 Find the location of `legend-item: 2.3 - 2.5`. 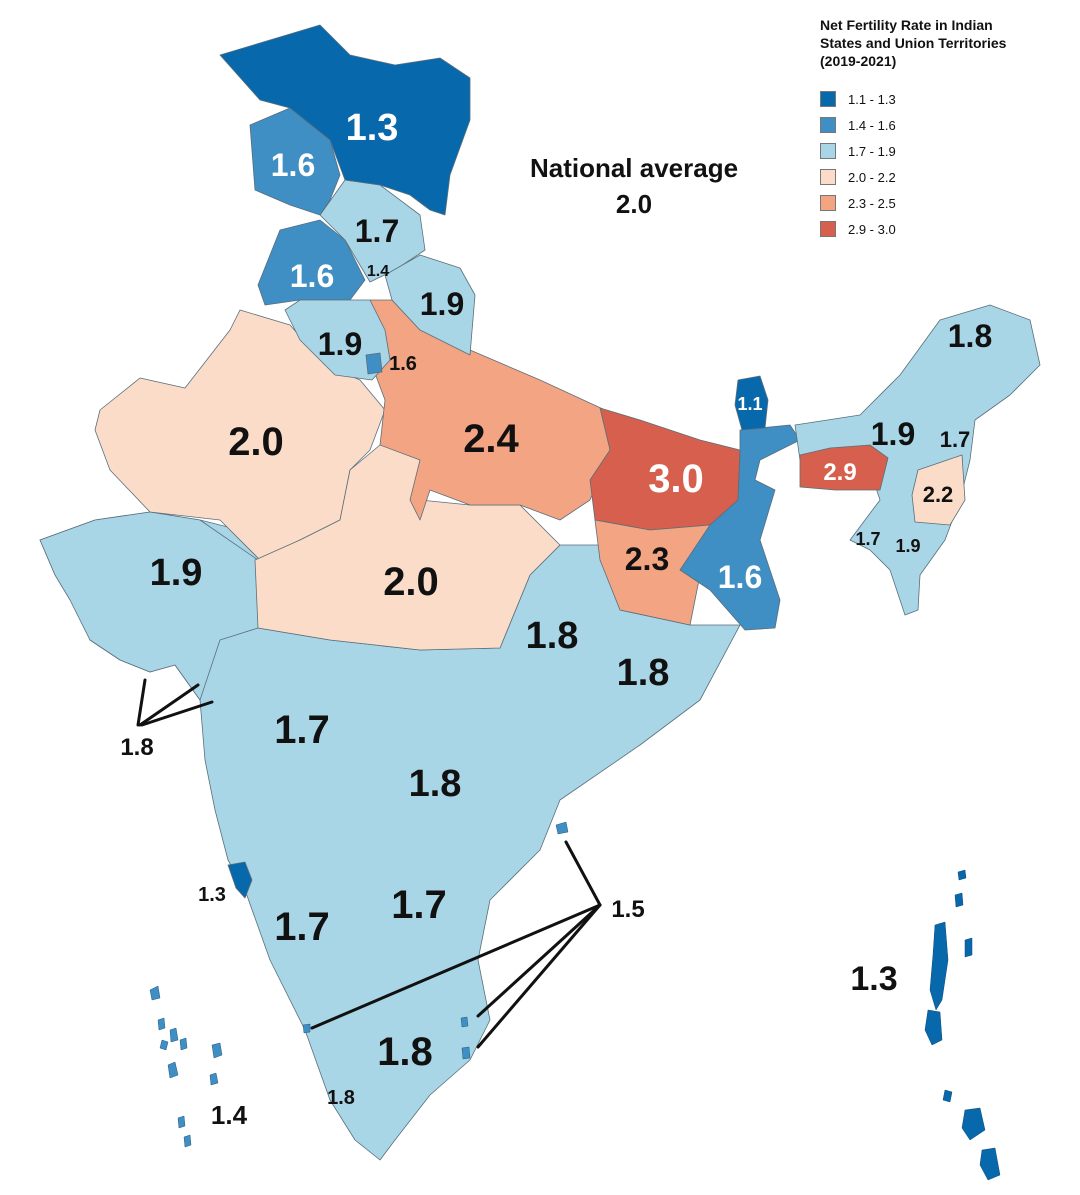

legend-item: 2.3 - 2.5 is located at coordinates (940, 203).